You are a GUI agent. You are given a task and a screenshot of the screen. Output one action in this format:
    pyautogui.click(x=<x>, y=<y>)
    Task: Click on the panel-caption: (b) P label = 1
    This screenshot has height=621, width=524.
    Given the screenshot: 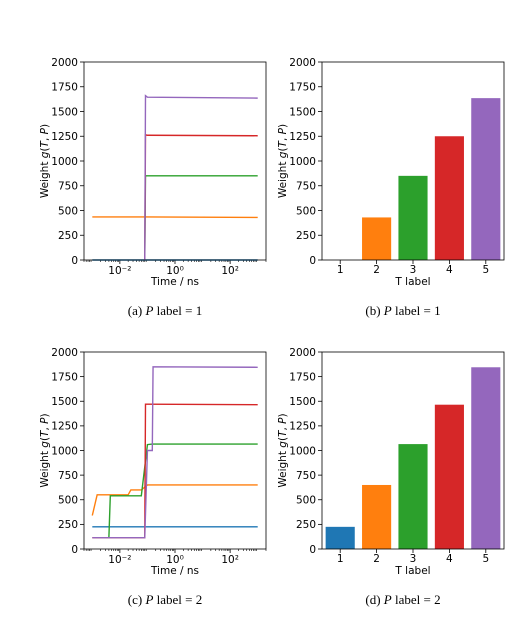 What is the action you would take?
    pyautogui.click(x=402, y=310)
    